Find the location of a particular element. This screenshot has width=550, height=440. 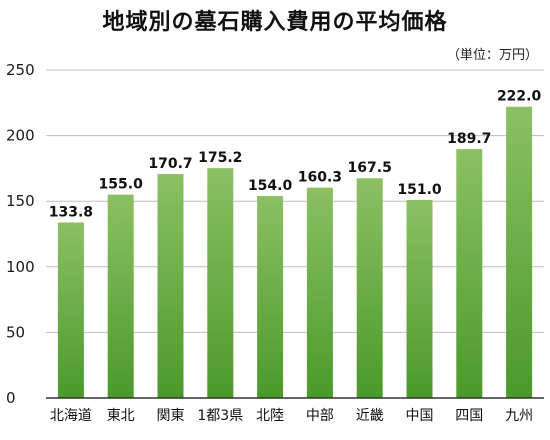

y-tick-label: 200 is located at coordinates (20, 136).